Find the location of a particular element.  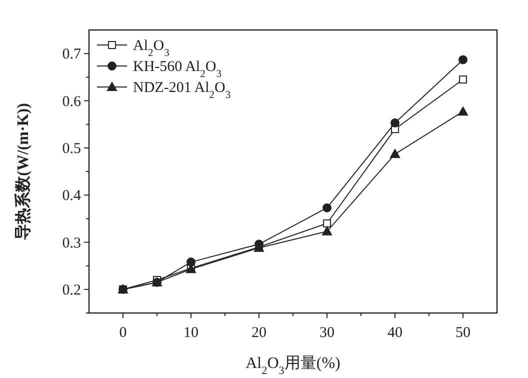

y-tick-label: 0.7 is located at coordinates (72, 54).